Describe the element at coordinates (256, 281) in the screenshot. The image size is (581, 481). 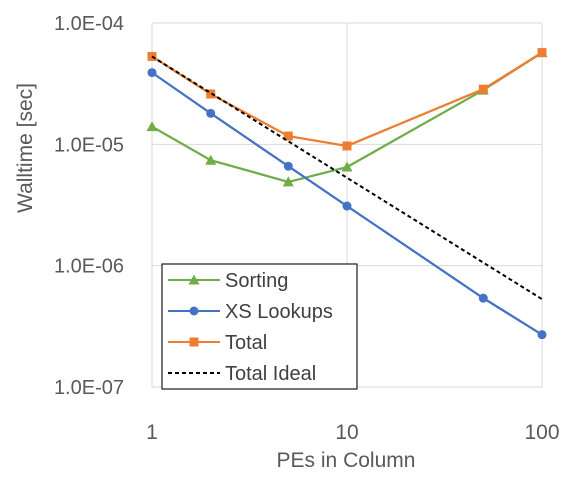
I see `legend-label: Sorting` at that location.